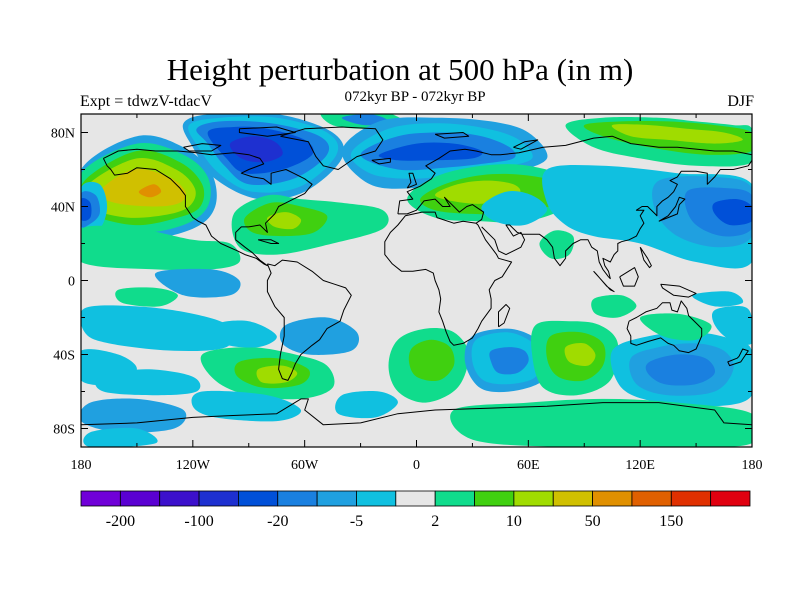  I want to click on lon-tick-label: 60E, so click(528, 465).